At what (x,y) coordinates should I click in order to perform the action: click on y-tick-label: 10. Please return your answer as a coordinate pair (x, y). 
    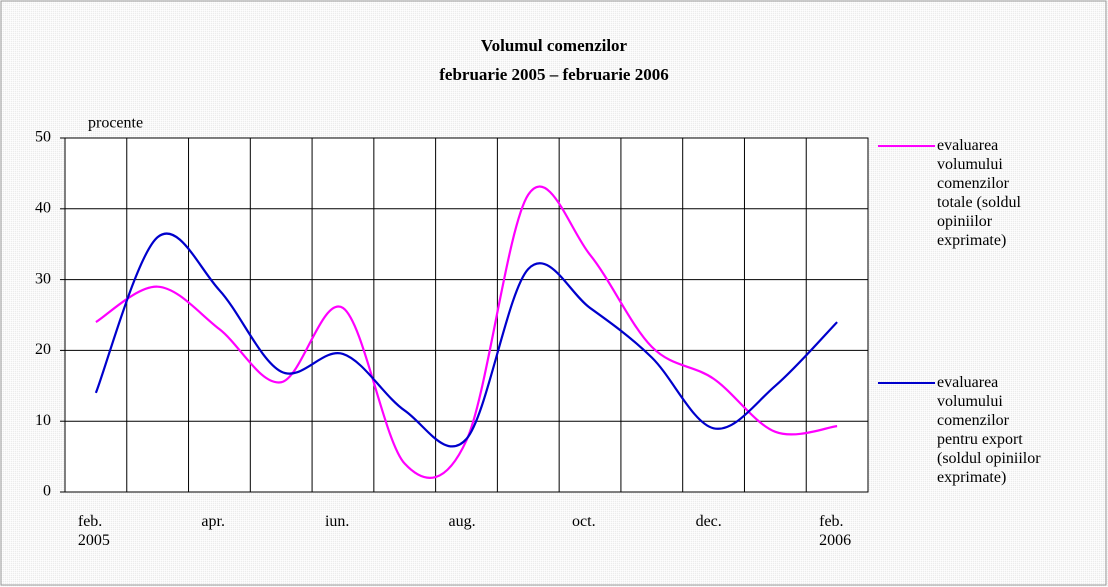
    Looking at the image, I should click on (43, 420).